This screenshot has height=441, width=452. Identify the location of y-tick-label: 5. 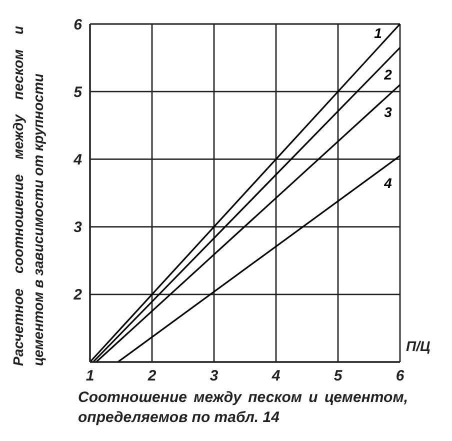
(78, 92).